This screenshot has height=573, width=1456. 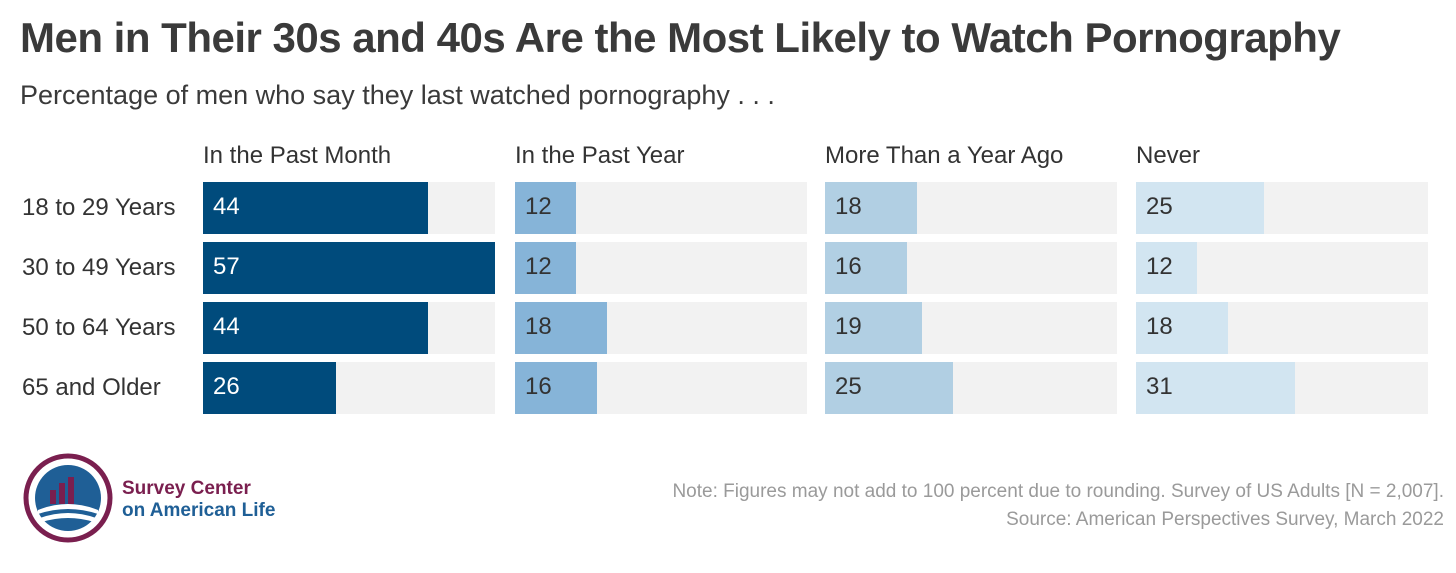 What do you see at coordinates (91, 387) in the screenshot?
I see `row-label: 65 and Older` at bounding box center [91, 387].